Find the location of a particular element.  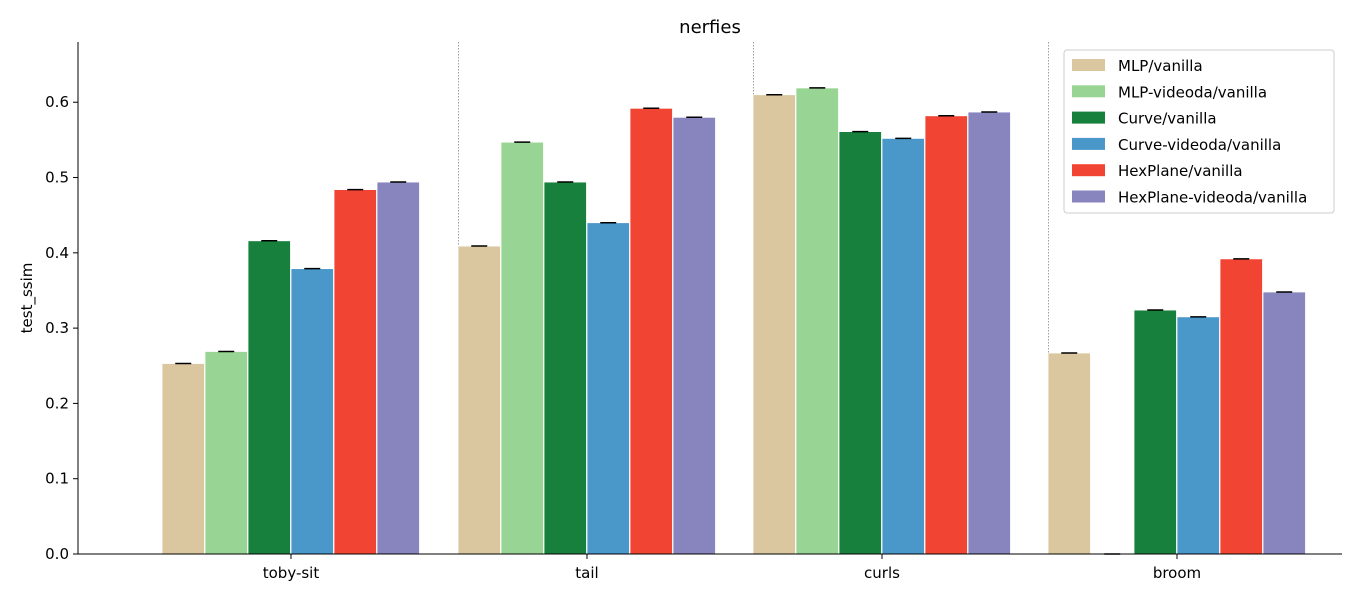

chart-title: nerfies is located at coordinates (710, 27).